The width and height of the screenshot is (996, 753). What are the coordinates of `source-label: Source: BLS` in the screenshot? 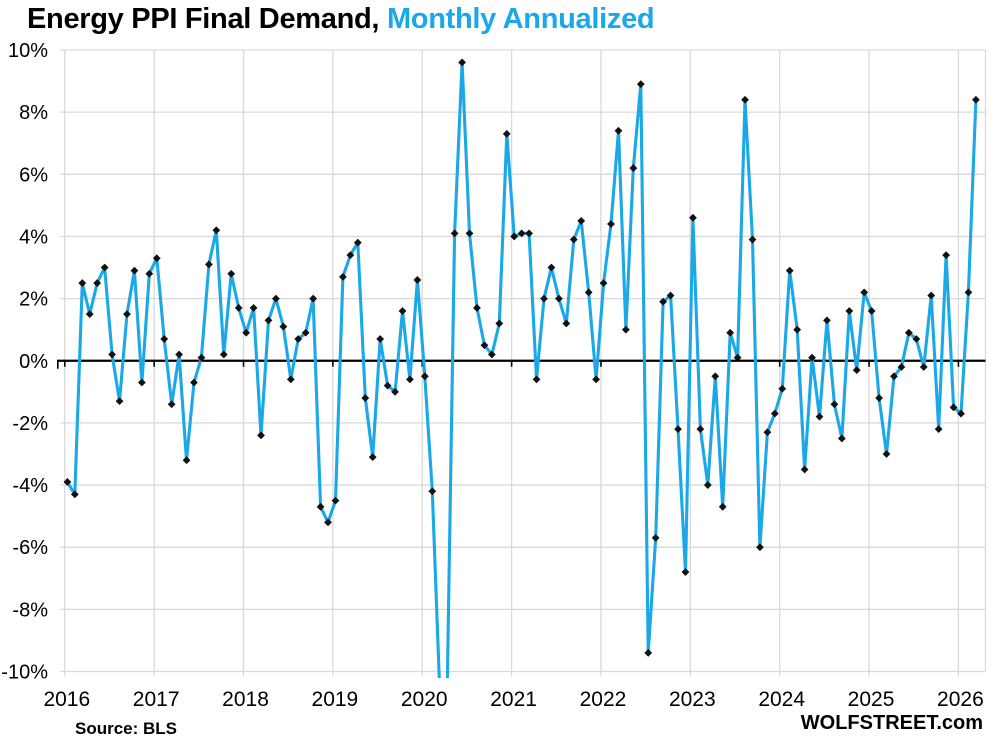 It's located at (126, 728).